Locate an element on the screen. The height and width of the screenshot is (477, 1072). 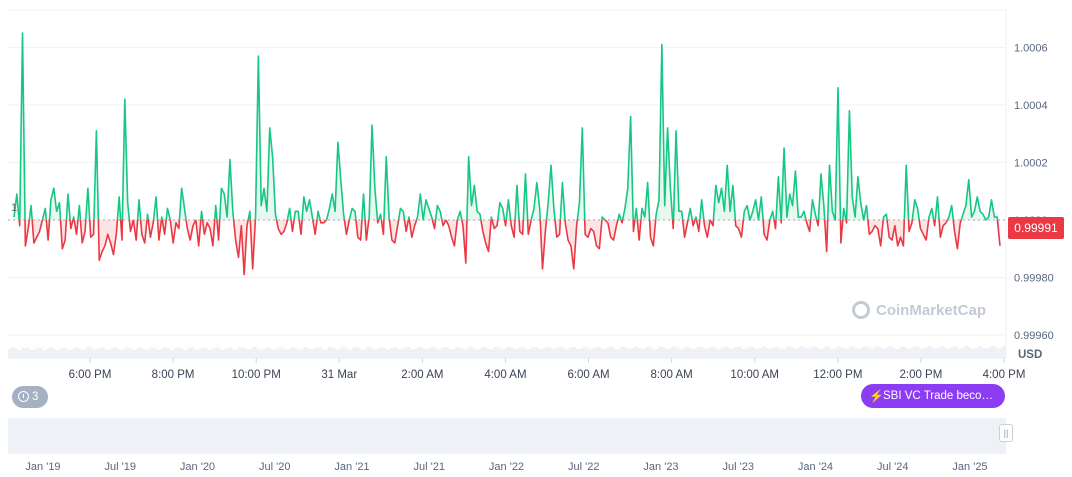
navigator-tick-label: Jul '19 is located at coordinates (120, 467).